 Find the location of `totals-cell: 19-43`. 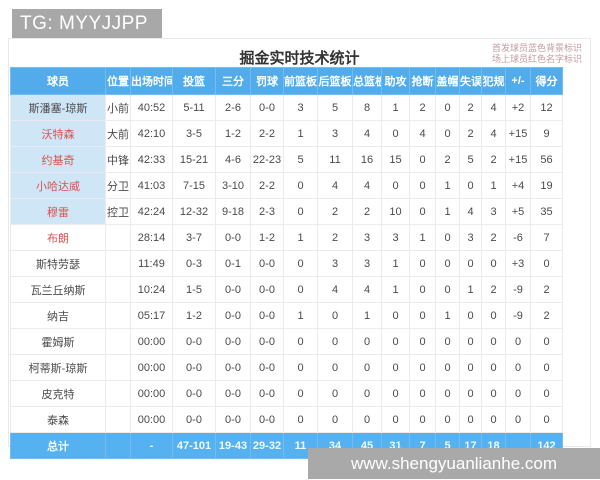

totals-cell: 19-43 is located at coordinates (233, 445).